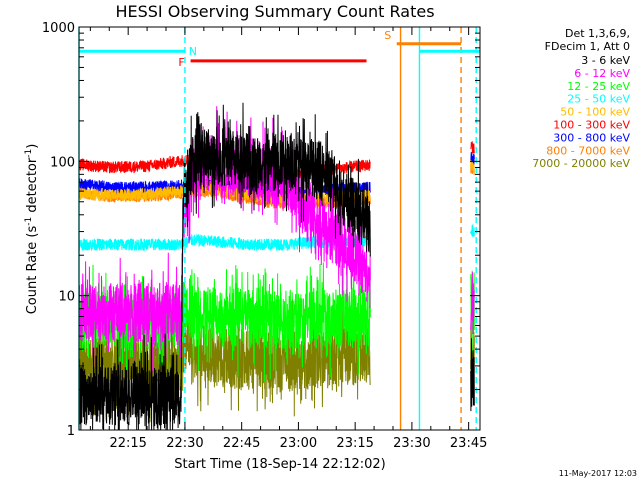 The width and height of the screenshot is (640, 480). I want to click on legend-entry-3: 12 - 25 keV, so click(598, 86).